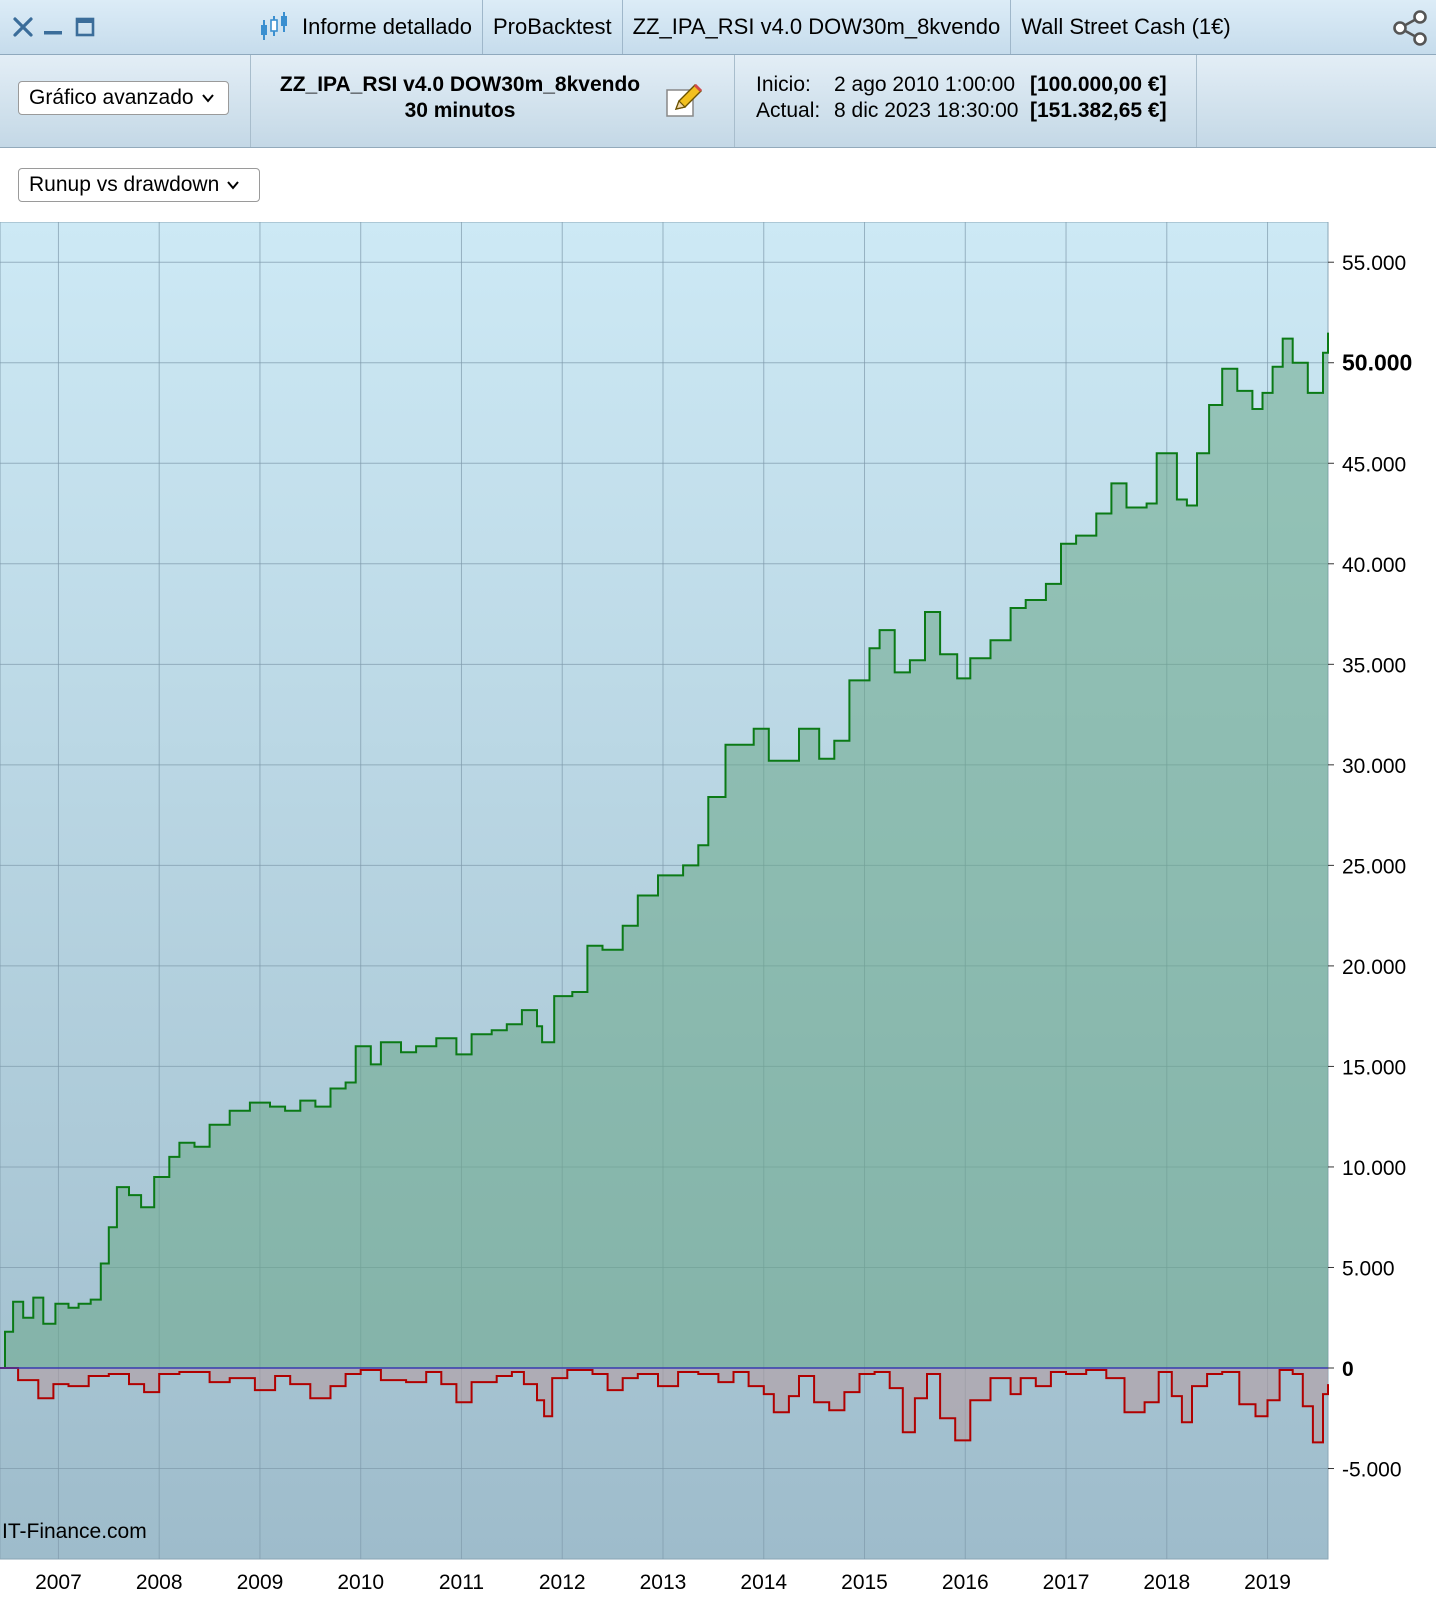 The image size is (1436, 1599). Describe the element at coordinates (159, 1582) in the screenshot. I see `x-tick-label: 2008` at that location.